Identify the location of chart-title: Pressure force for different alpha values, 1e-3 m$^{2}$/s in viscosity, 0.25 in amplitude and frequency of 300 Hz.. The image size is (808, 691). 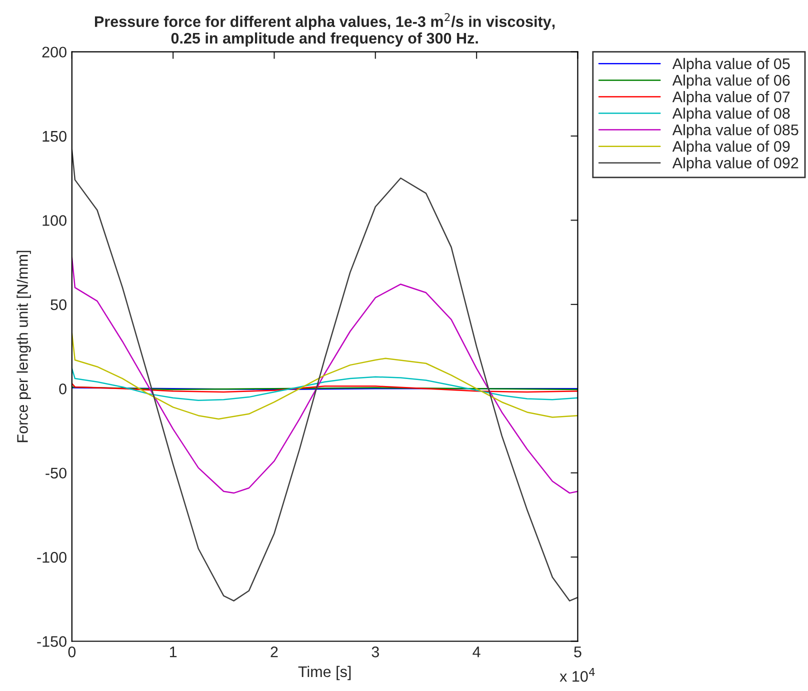
(324, 30).